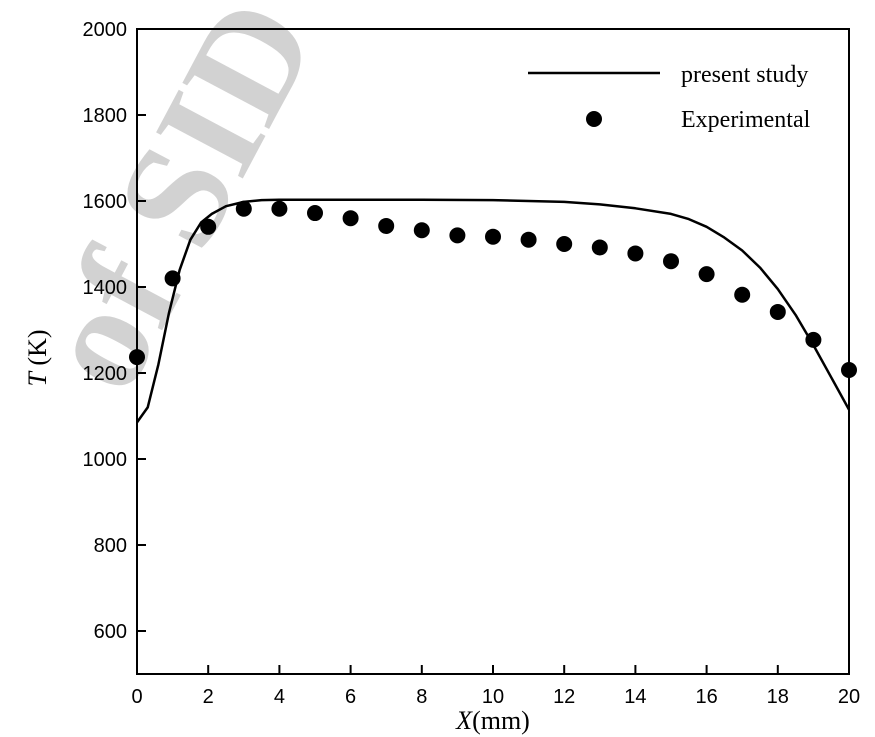 The height and width of the screenshot is (737, 875). Describe the element at coordinates (110, 546) in the screenshot. I see `y-tick-label: 800` at that location.